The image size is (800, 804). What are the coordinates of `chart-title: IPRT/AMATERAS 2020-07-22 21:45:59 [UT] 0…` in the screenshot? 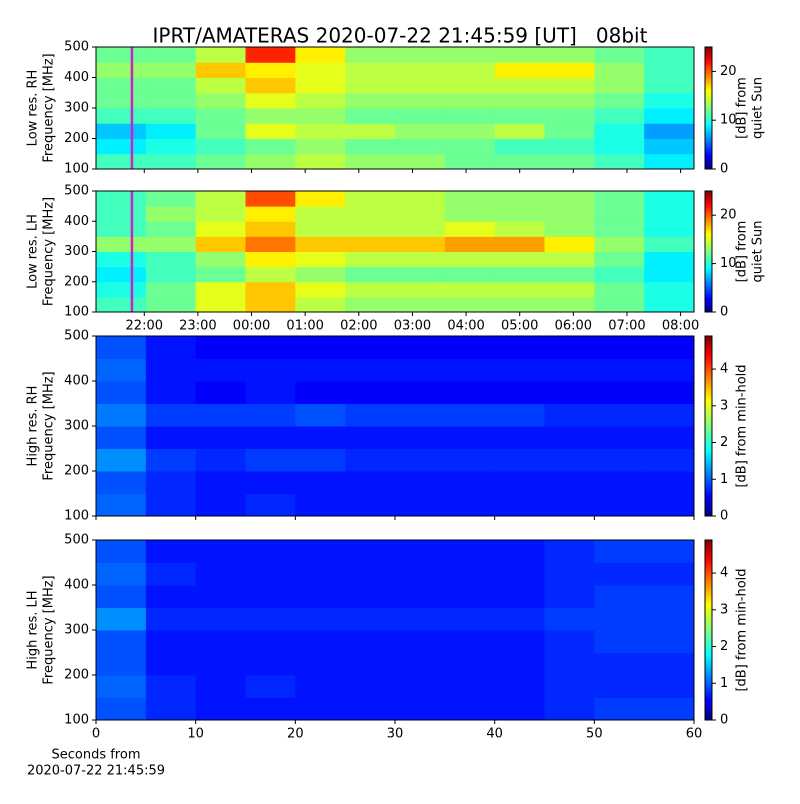 It's located at (400, 36).